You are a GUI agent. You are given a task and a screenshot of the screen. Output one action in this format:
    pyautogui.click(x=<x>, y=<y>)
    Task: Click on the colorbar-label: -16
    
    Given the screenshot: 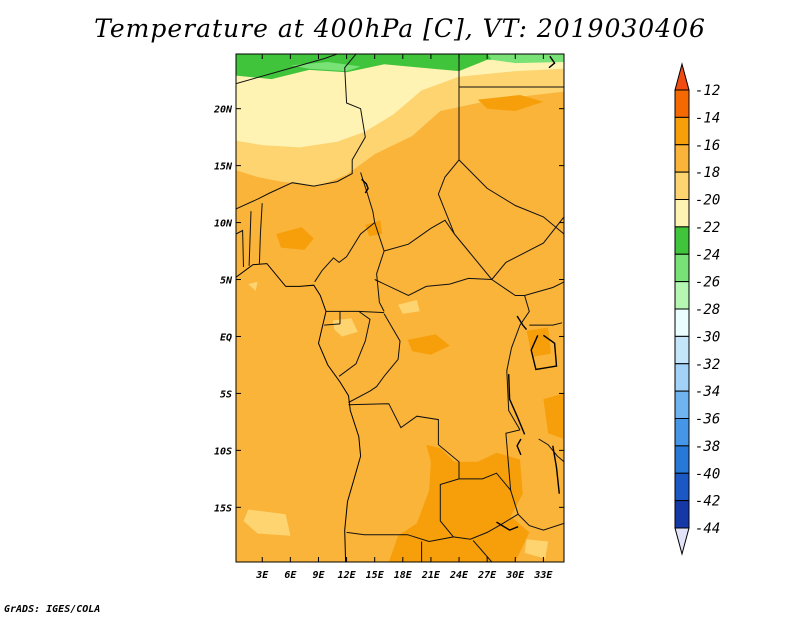 What is the action you would take?
    pyautogui.click(x=707, y=146)
    